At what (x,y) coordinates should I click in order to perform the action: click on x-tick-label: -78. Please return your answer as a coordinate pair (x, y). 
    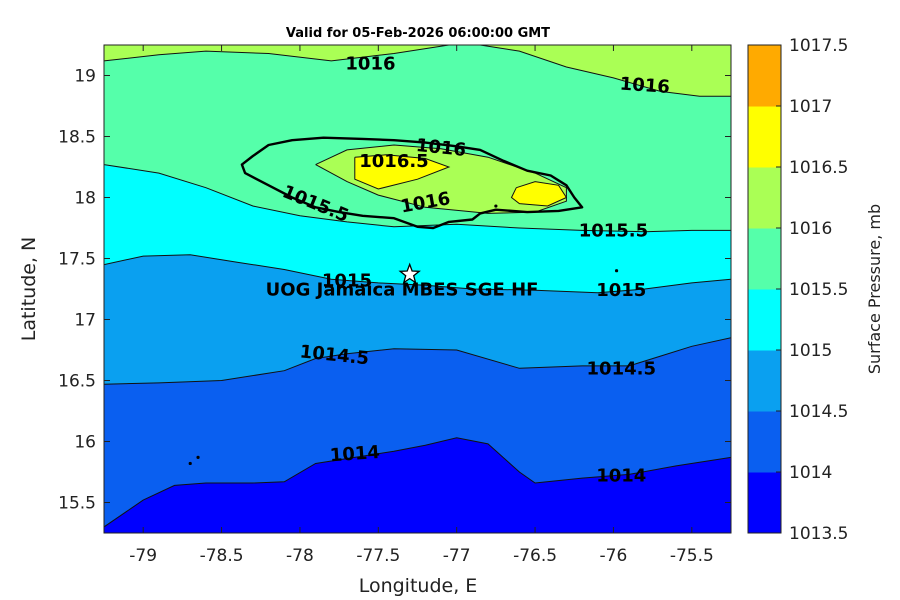
    Looking at the image, I should click on (300, 556).